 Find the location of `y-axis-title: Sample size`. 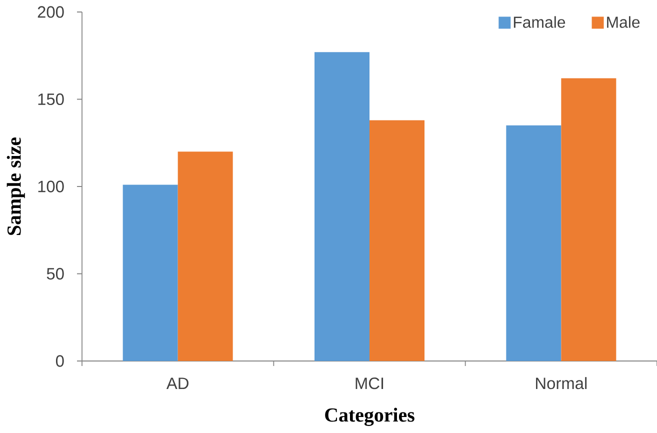

y-axis-title: Sample size is located at coordinates (15, 186).